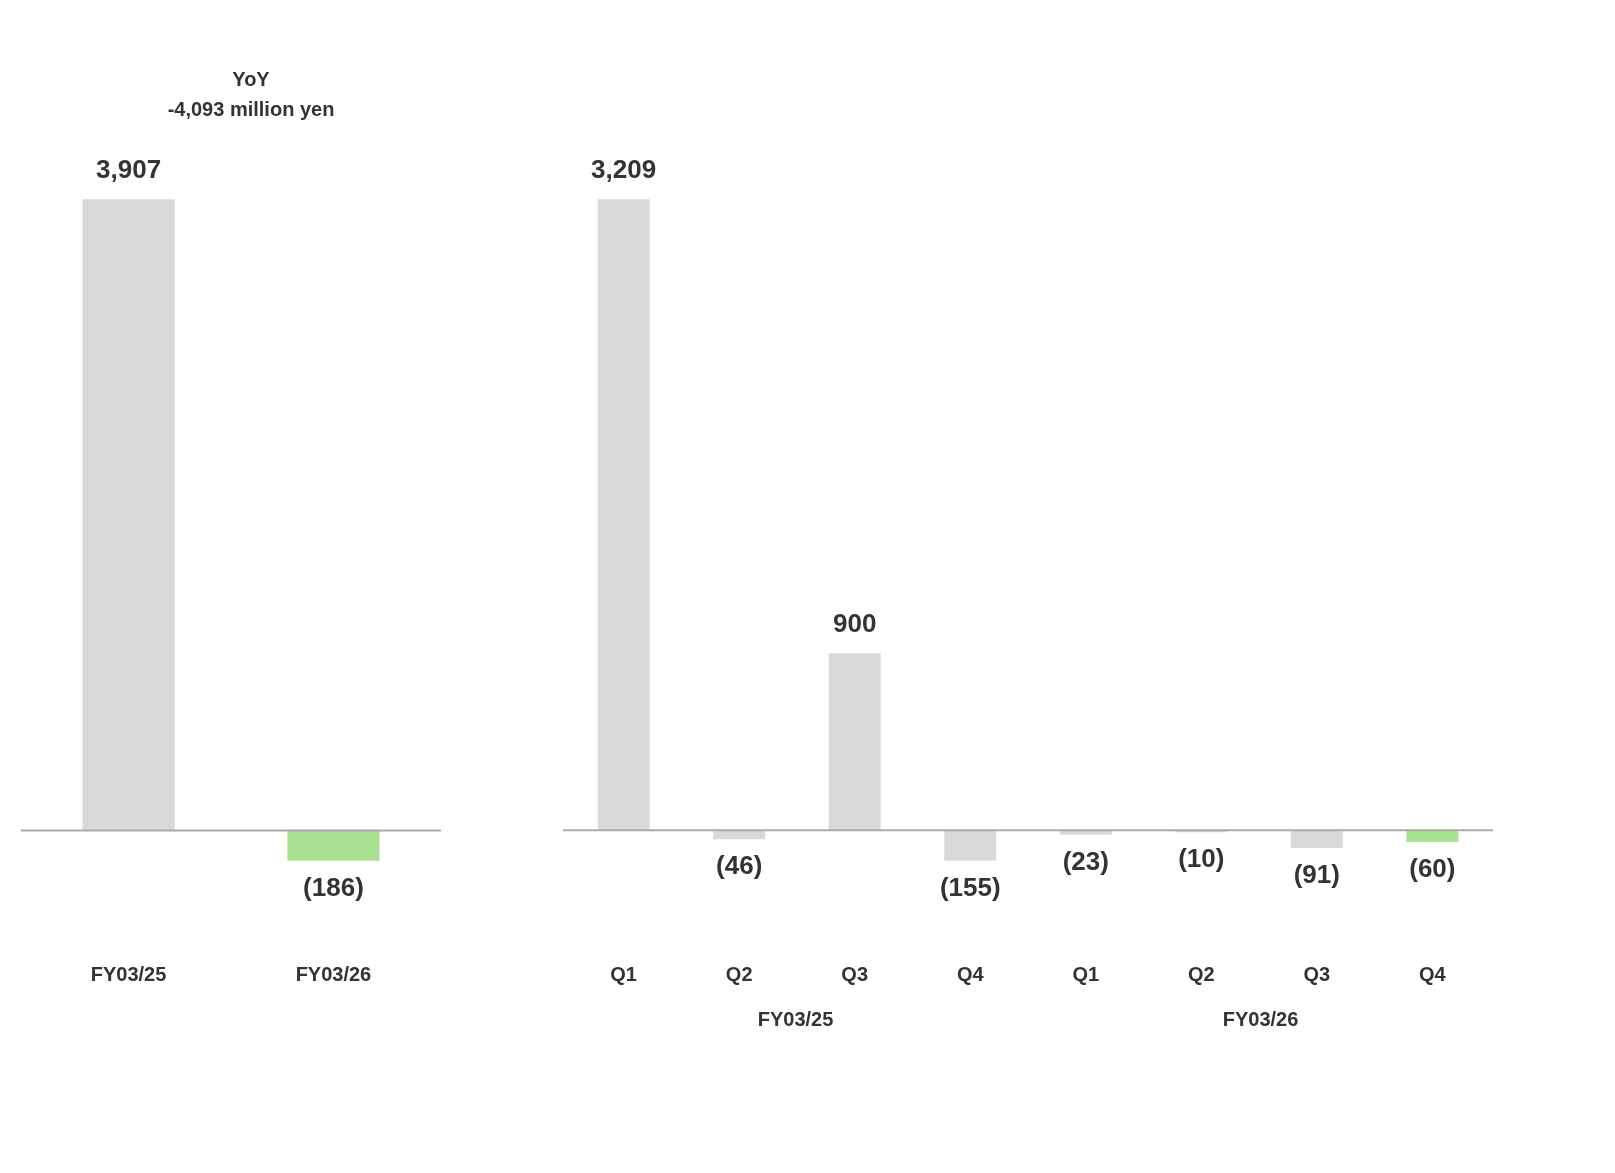 This screenshot has width=1615, height=1173. I want to click on data-label: (60), so click(1432, 867).